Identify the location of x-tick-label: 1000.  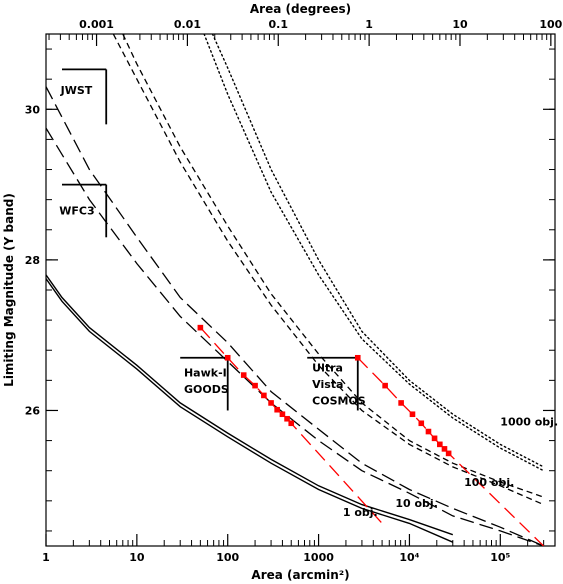
(318, 557).